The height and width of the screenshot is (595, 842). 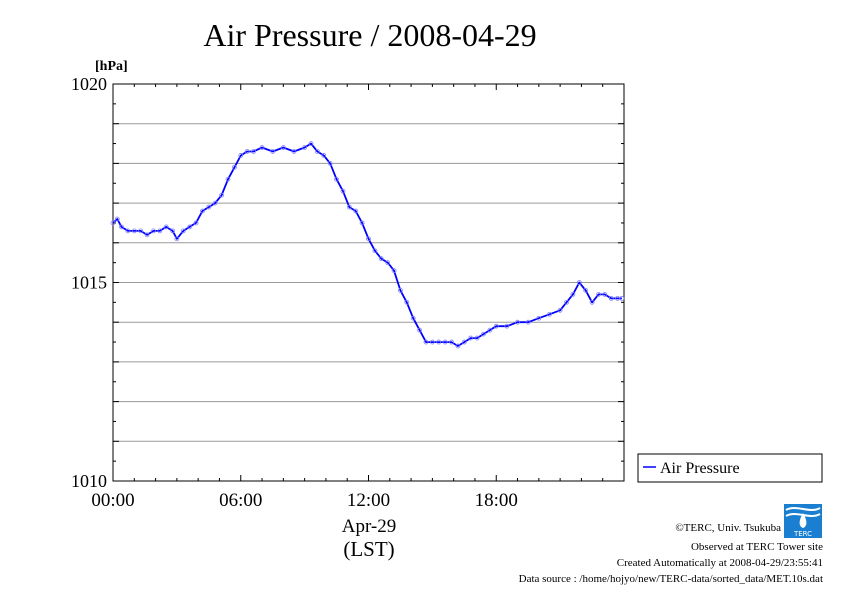 What do you see at coordinates (728, 528) in the screenshot?
I see `footer-credit: ©TERC, Univ. Tsukuba` at bounding box center [728, 528].